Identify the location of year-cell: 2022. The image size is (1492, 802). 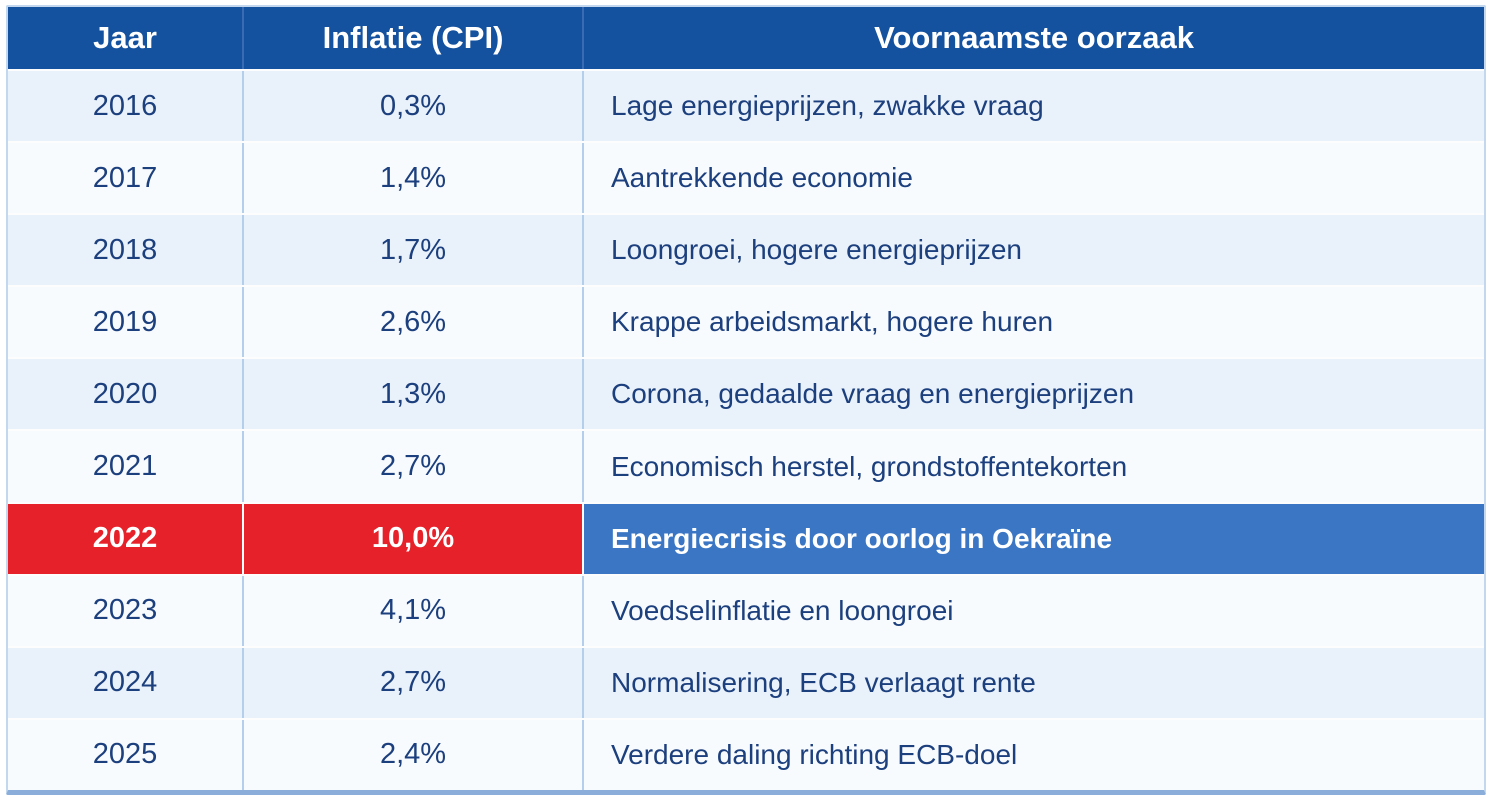
(126, 538).